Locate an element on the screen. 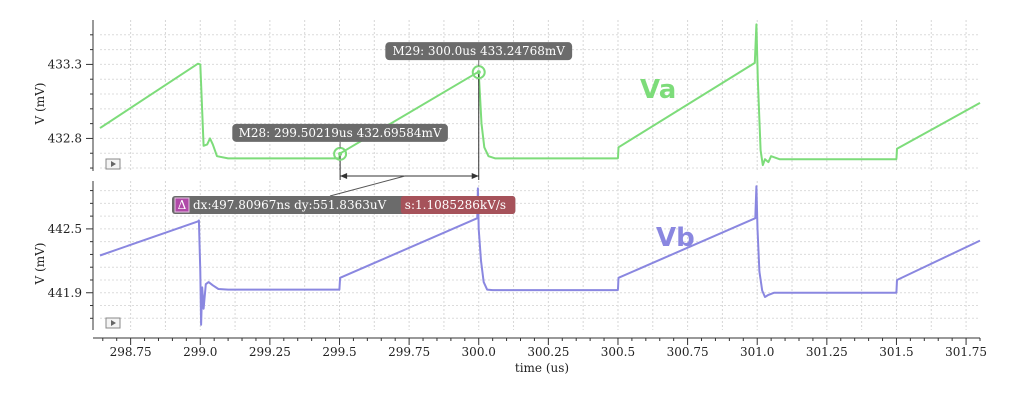 This screenshot has width=1029, height=401. x-tick-label: 301.0 is located at coordinates (757, 352).